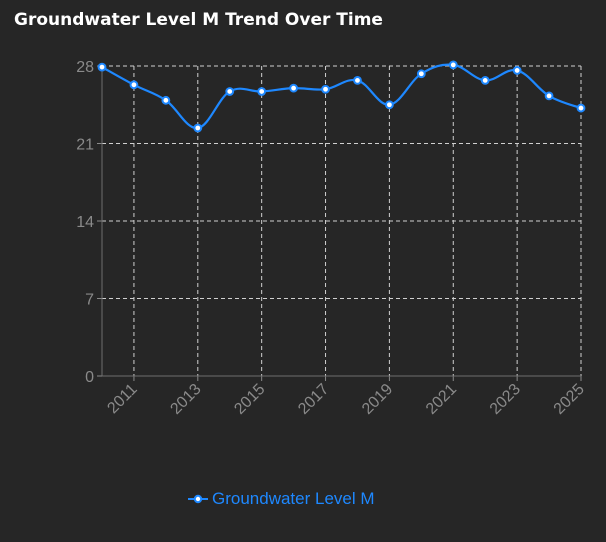 The image size is (606, 542). I want to click on series-line, so click(341, 96).